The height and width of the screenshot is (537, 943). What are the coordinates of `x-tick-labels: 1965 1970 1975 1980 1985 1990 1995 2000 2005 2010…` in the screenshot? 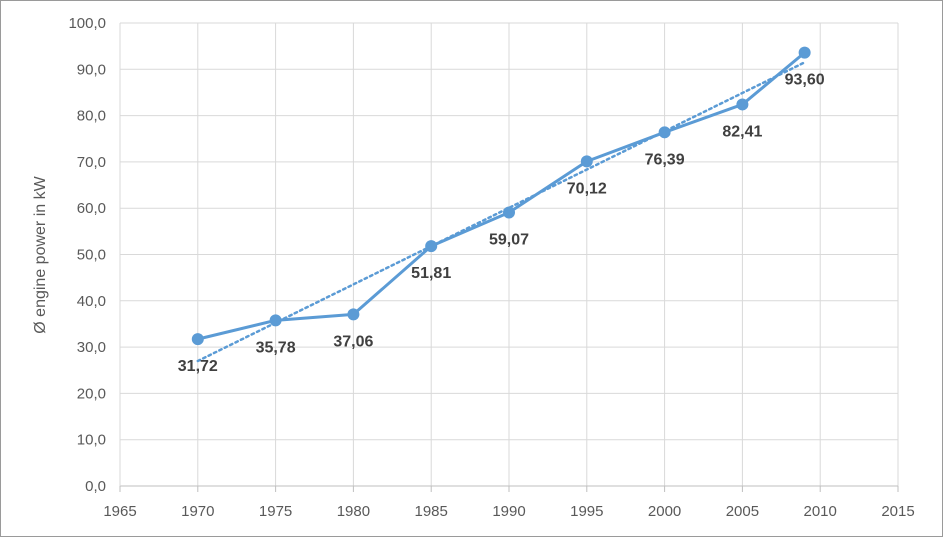 It's located at (508, 511).